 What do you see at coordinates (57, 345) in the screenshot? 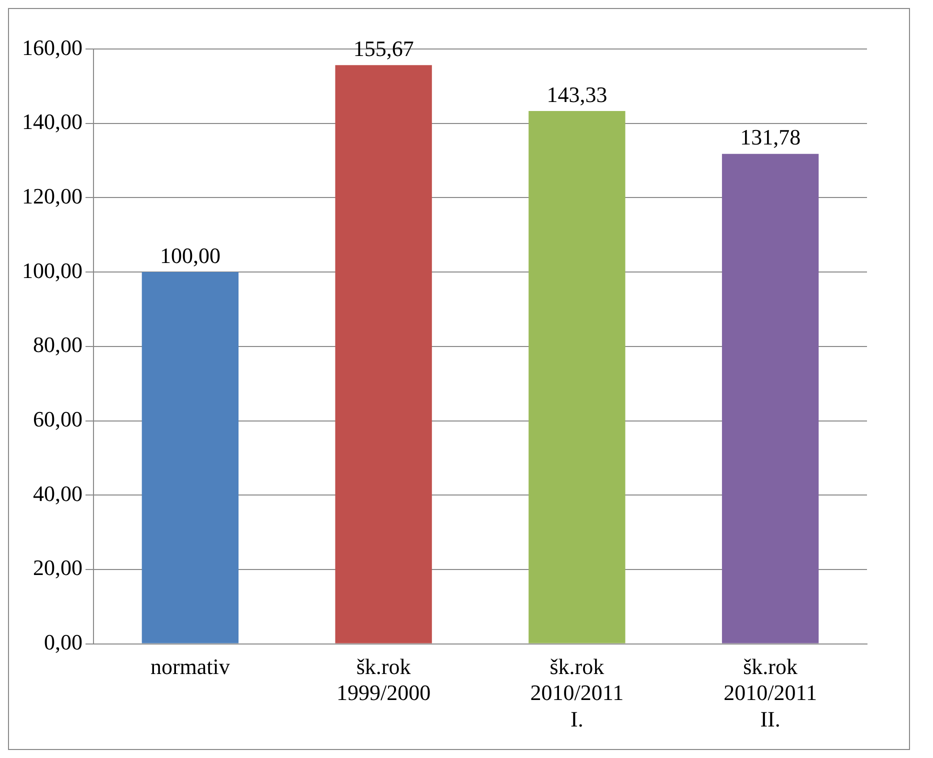
I see `y-tick-label: 80,00` at bounding box center [57, 345].